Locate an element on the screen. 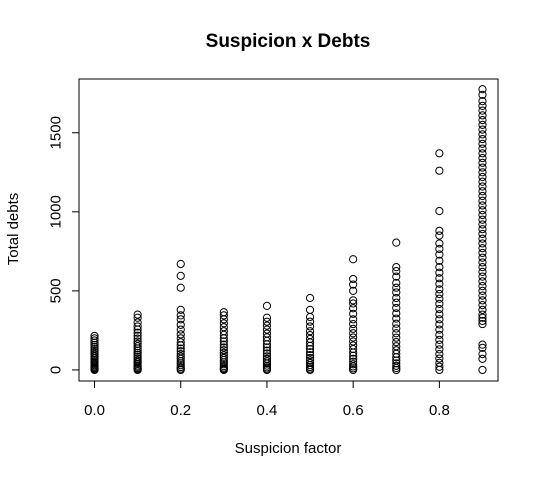 The height and width of the screenshot is (478, 538). x-tick-label: 0.8 is located at coordinates (439, 410).